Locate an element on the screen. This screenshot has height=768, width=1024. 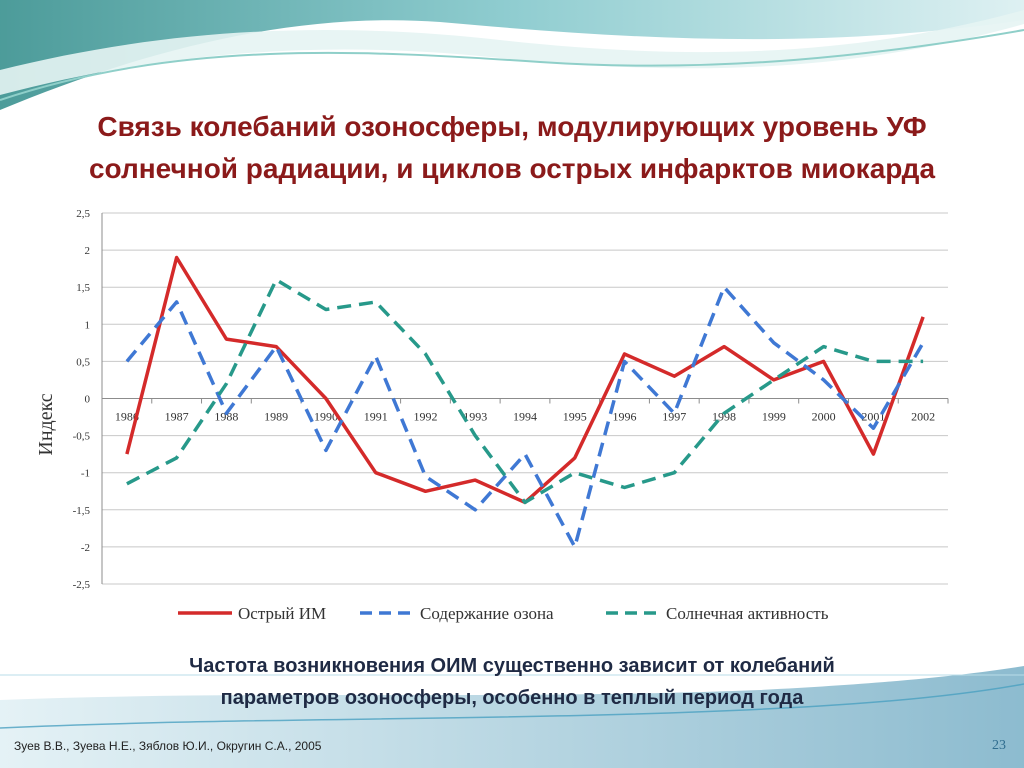
x-tick-label: 1999 is located at coordinates (774, 417).